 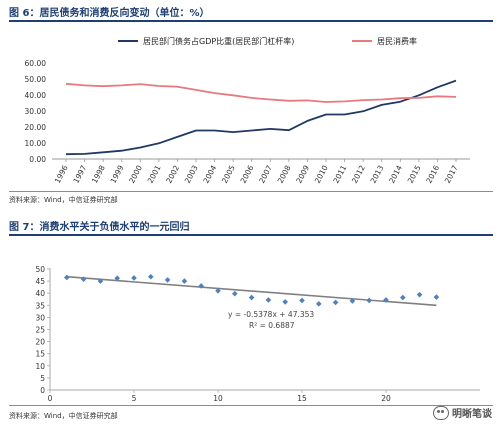 What do you see at coordinates (271, 320) in the screenshot?
I see `chart2-equation: y = -0.5378x + 47.353 R² = 0.6887` at bounding box center [271, 320].